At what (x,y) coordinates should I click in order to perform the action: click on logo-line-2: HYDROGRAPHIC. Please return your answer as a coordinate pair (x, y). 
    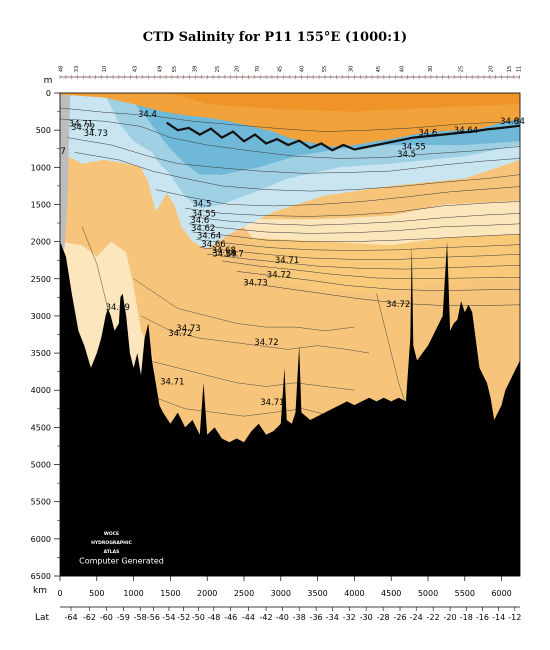
    Looking at the image, I should click on (111, 543).